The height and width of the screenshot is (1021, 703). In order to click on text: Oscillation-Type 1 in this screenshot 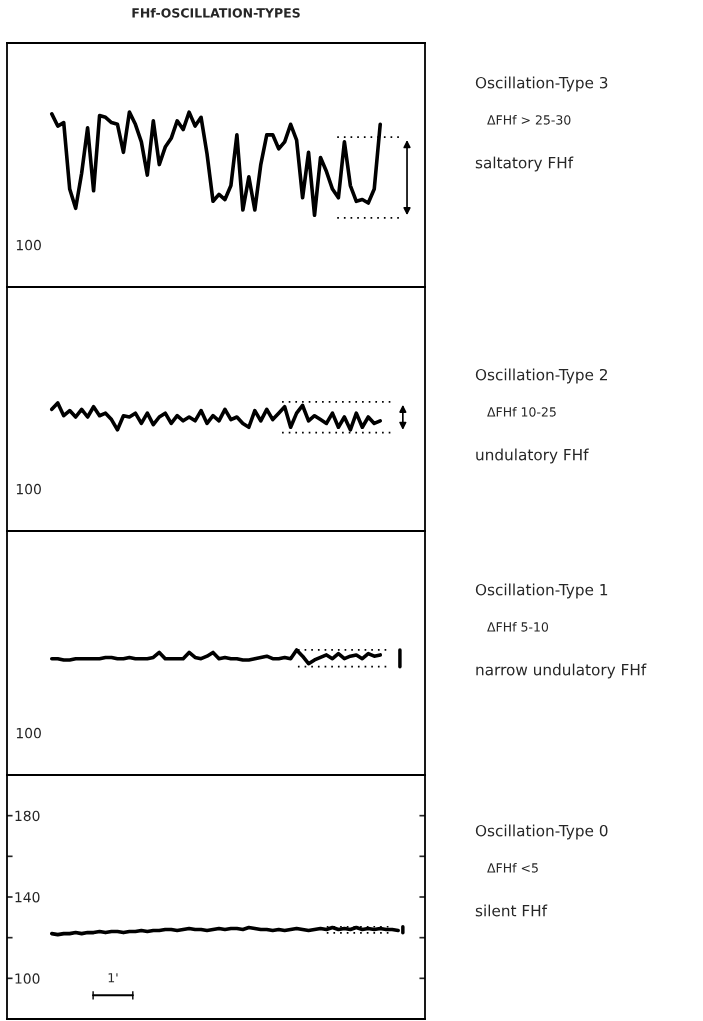, I will do `click(541, 591)`.